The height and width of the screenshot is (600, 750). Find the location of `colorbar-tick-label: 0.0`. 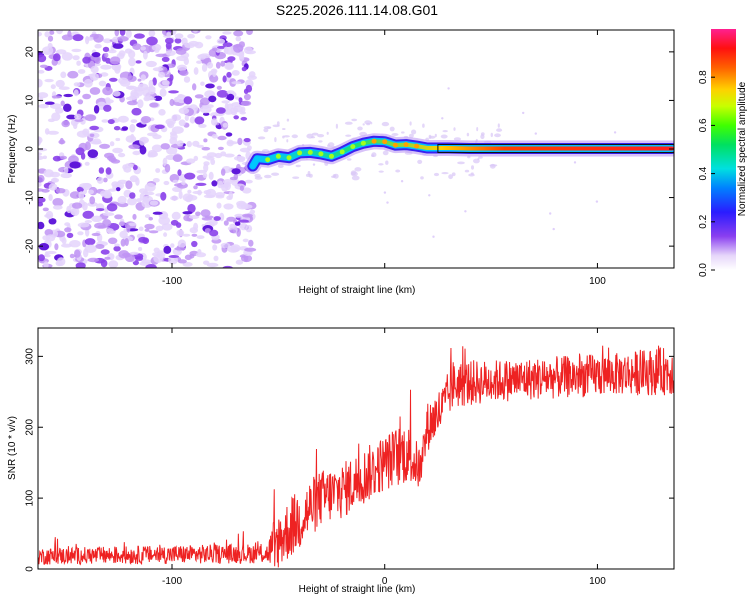

colorbar-tick-label: 0.0 is located at coordinates (703, 270).